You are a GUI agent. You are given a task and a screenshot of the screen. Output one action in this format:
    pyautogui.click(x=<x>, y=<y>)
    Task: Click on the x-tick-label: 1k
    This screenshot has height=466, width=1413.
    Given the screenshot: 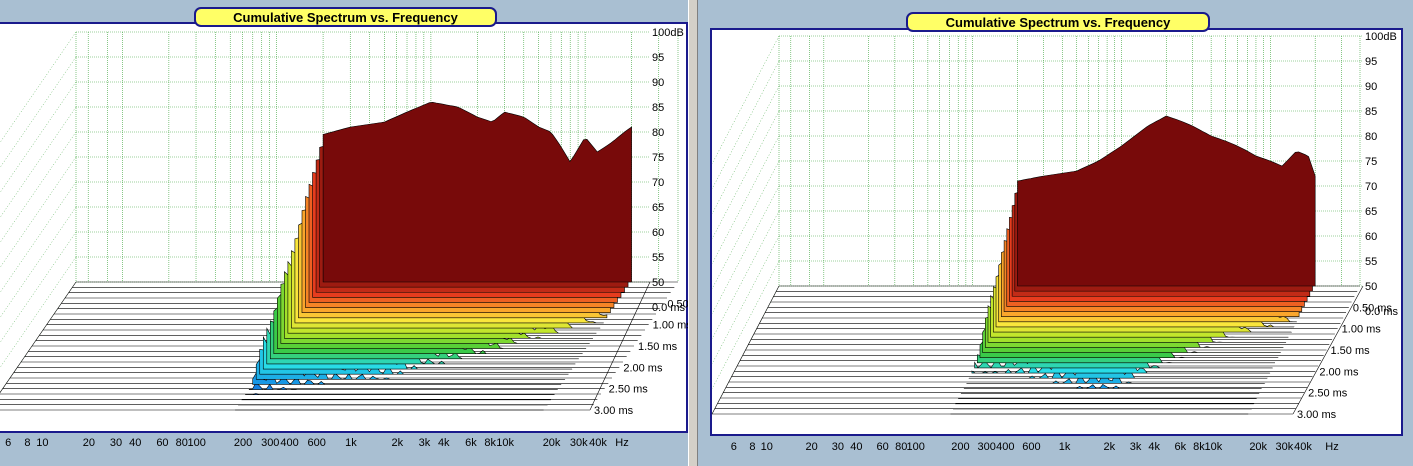 What is the action you would take?
    pyautogui.click(x=351, y=443)
    